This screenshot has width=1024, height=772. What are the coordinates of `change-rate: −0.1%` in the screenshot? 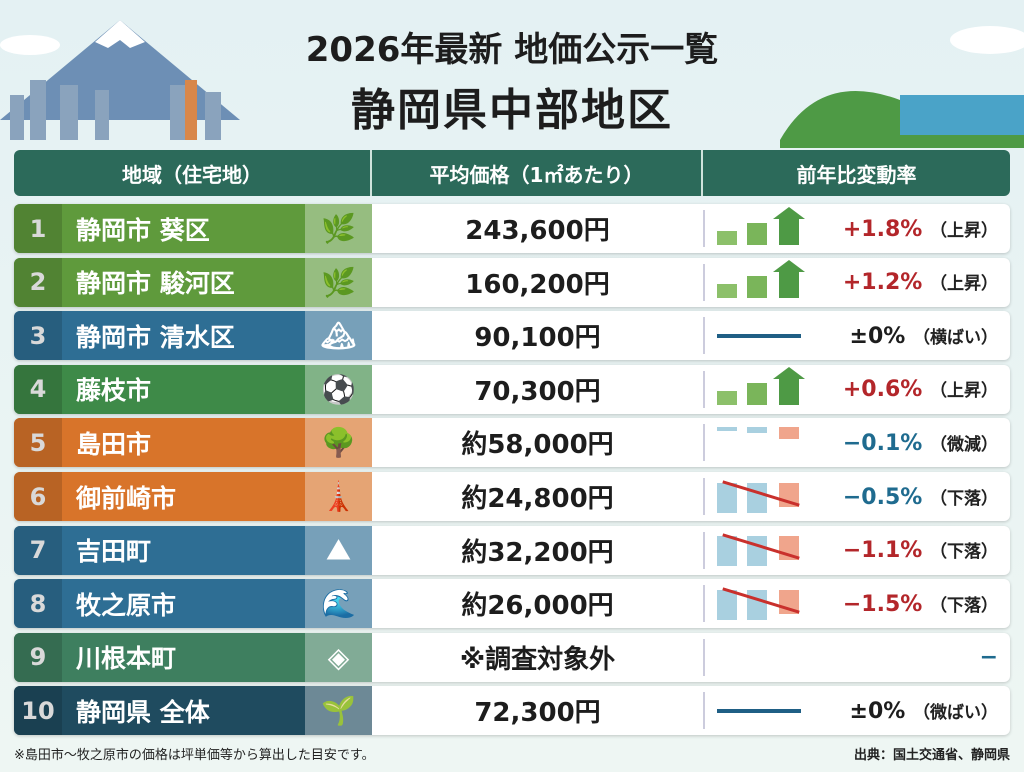 It's located at (882, 443).